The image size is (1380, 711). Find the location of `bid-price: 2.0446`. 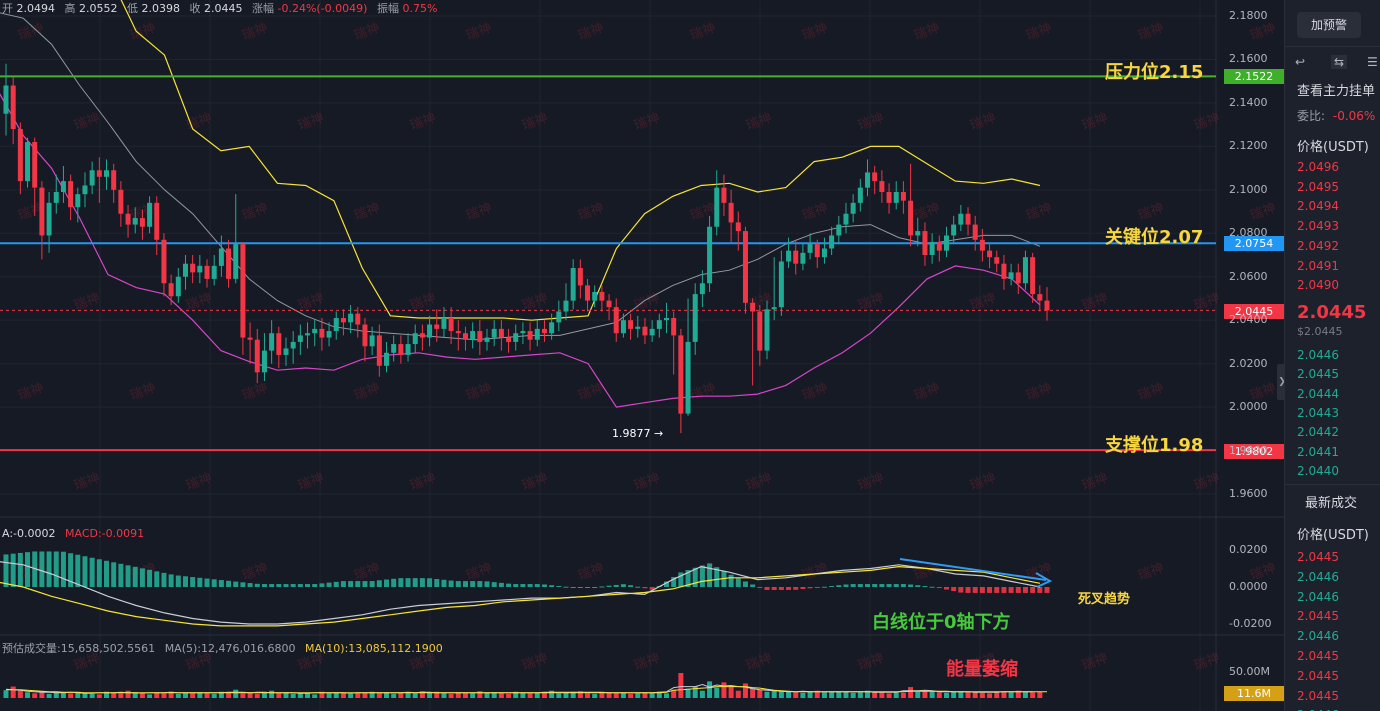

bid-price: 2.0446 is located at coordinates (1318, 355).